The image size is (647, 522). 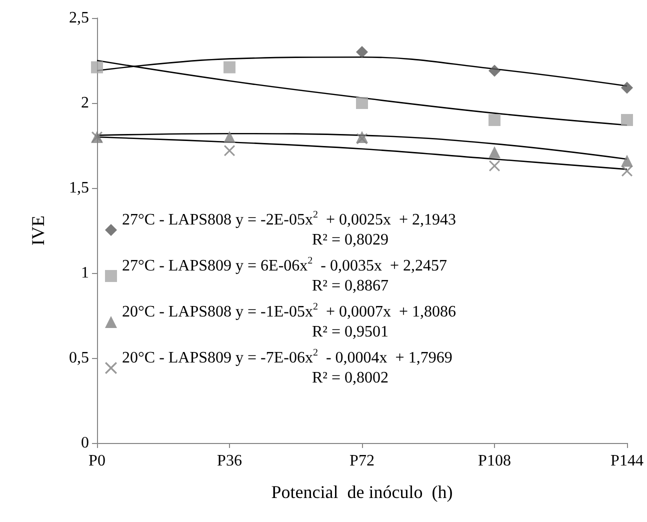 I want to click on x-tick-label: P36, so click(x=229, y=461).